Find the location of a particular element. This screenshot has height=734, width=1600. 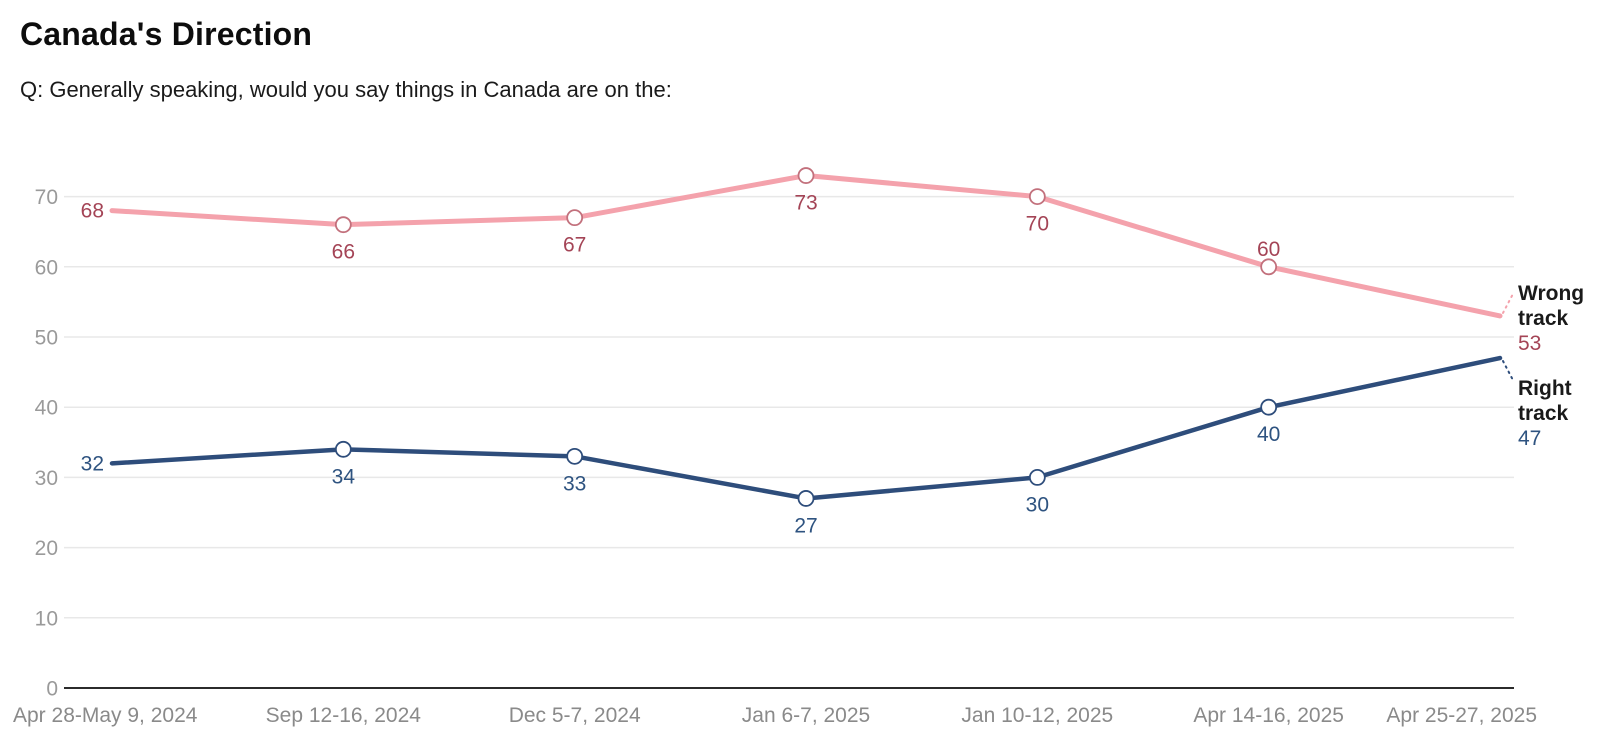

data-point-label: 67 is located at coordinates (574, 245).